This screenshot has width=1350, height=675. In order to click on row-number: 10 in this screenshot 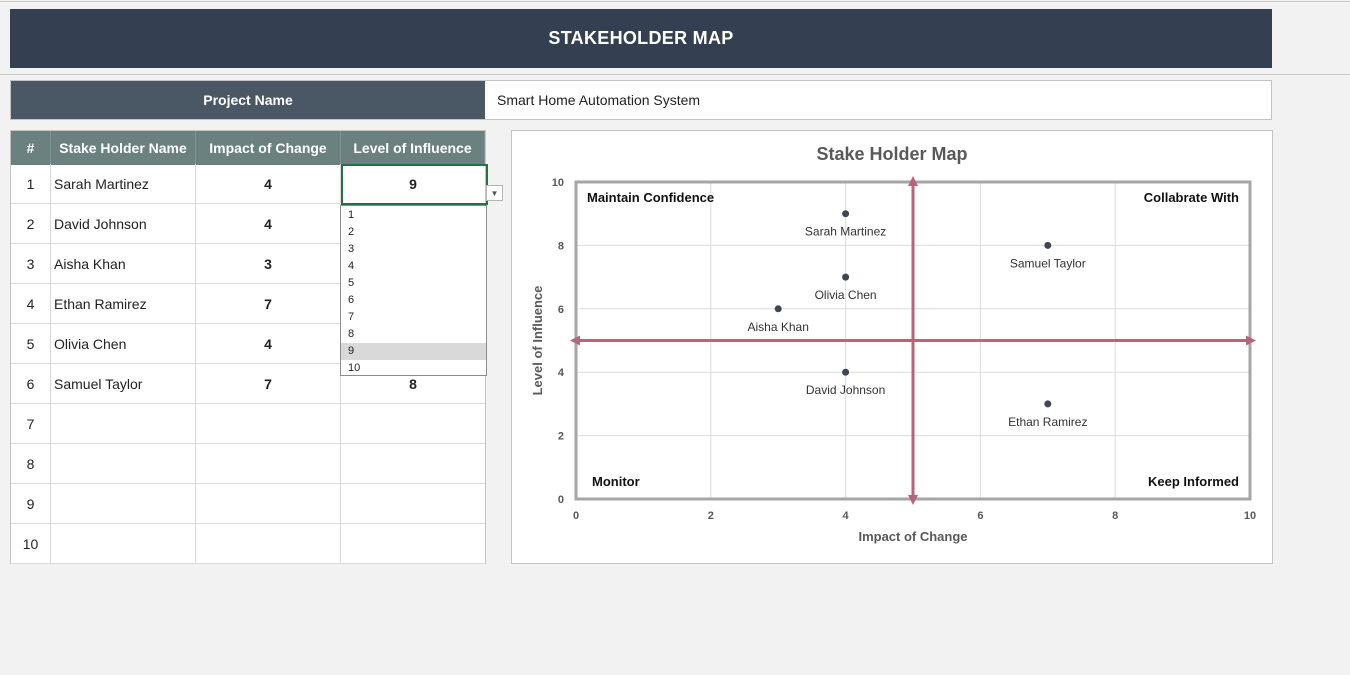, I will do `click(31, 543)`.